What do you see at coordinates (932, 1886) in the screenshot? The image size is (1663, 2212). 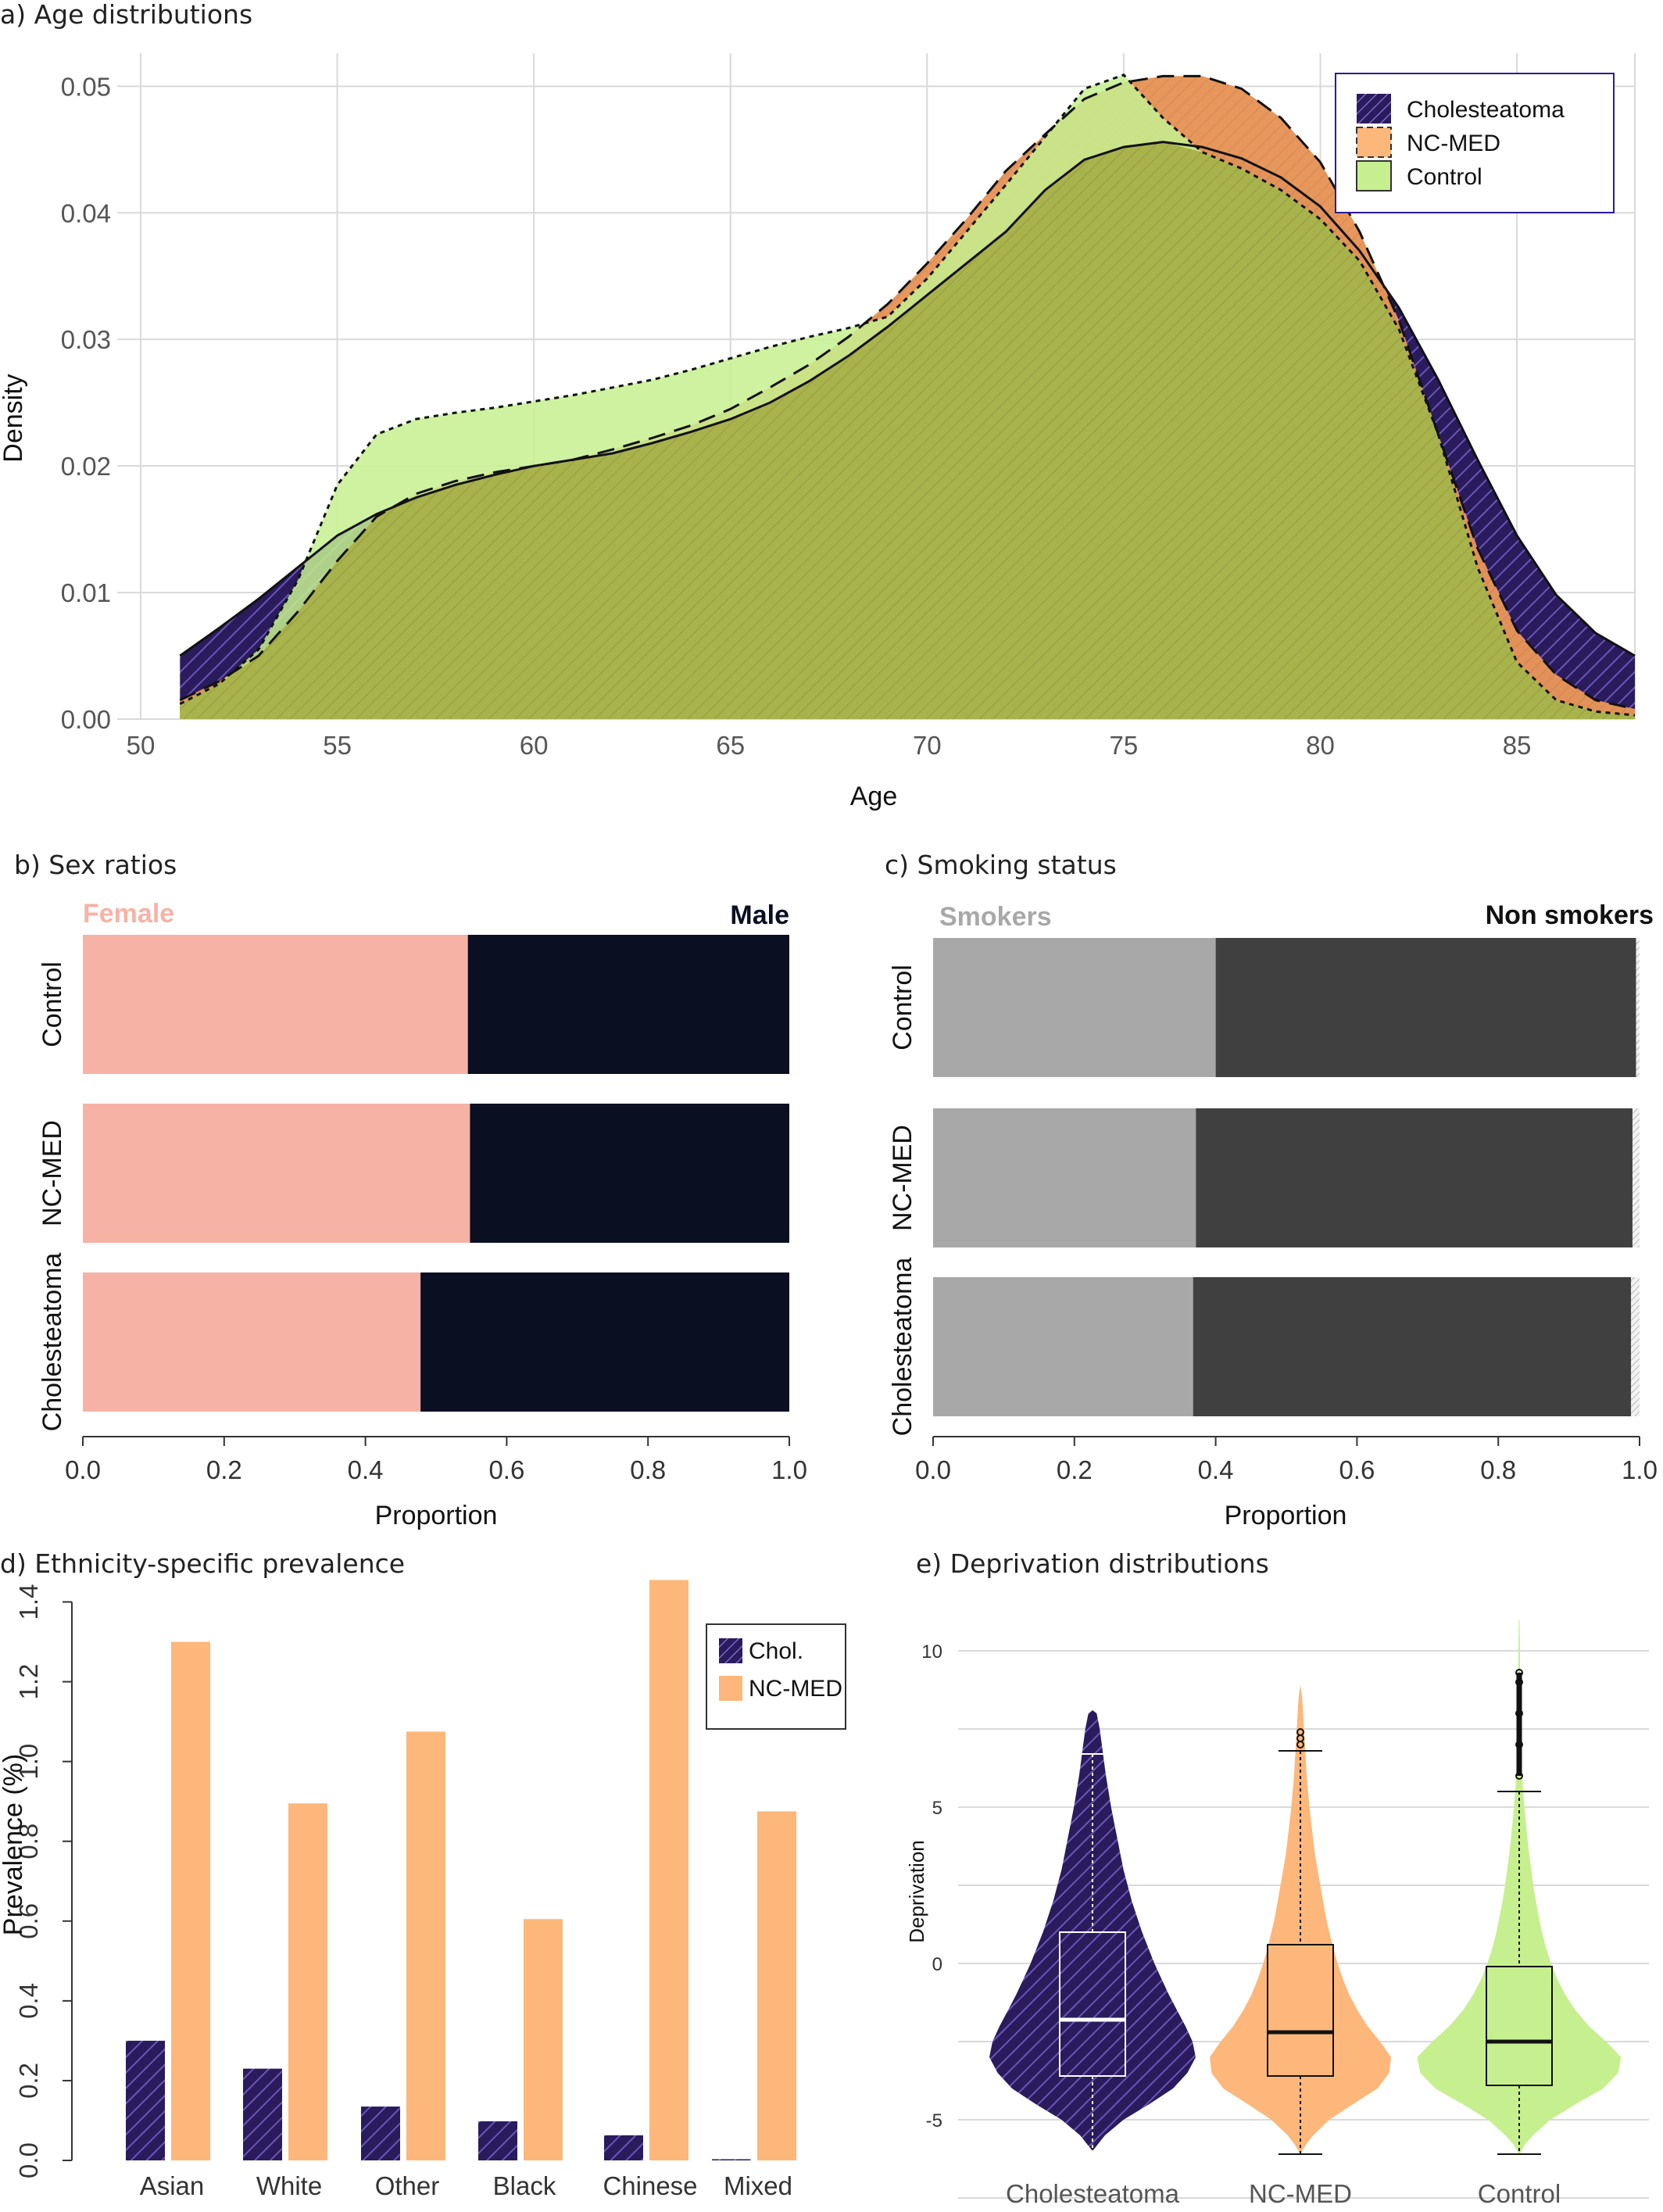 I see `deprivation-y-ticks: 10 5 0 -5` at bounding box center [932, 1886].